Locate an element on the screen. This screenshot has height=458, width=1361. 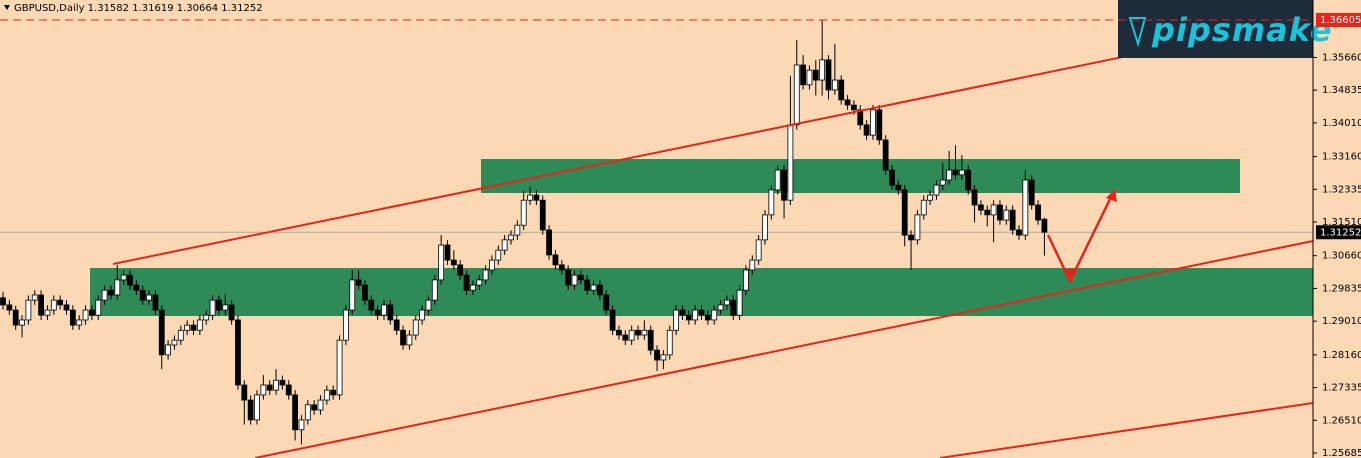
y-tick-label: 1.33160 is located at coordinates (1341, 157).